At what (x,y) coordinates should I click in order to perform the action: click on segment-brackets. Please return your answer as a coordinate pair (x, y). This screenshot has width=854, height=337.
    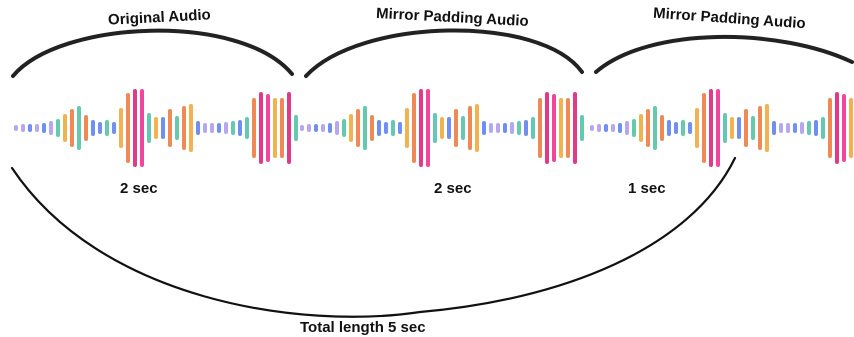
    Looking at the image, I should click on (432, 53).